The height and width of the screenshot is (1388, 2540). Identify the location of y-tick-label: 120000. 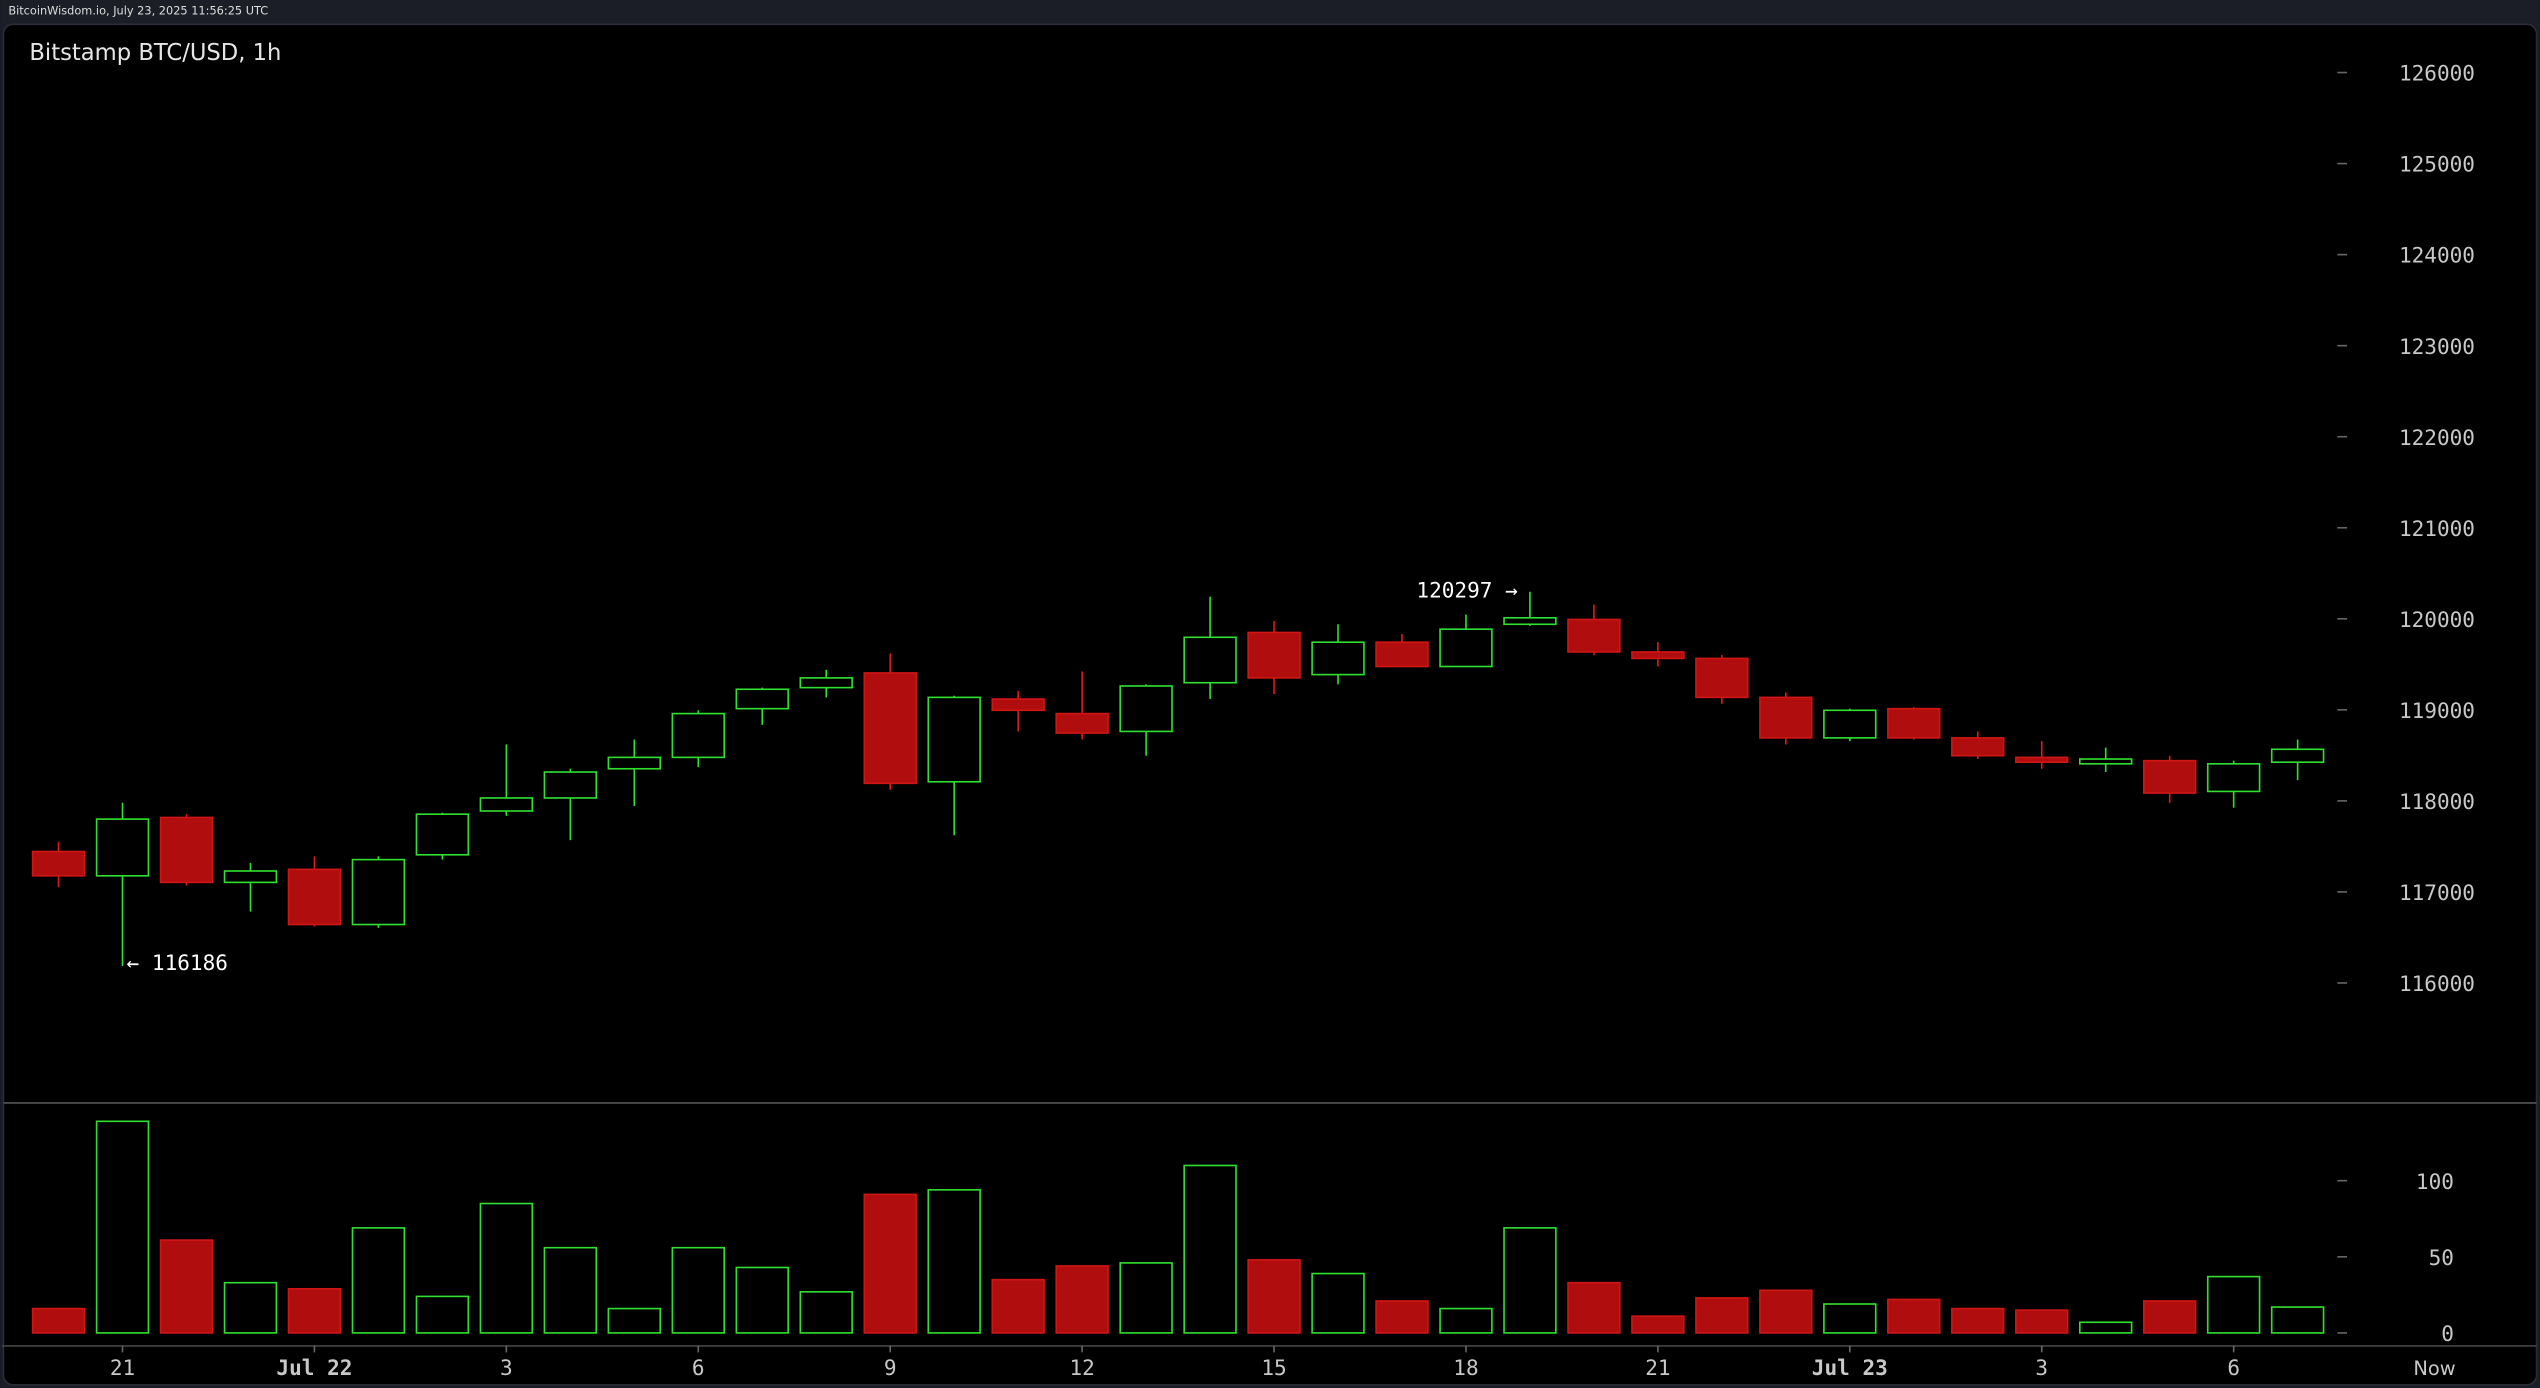
(2437, 619).